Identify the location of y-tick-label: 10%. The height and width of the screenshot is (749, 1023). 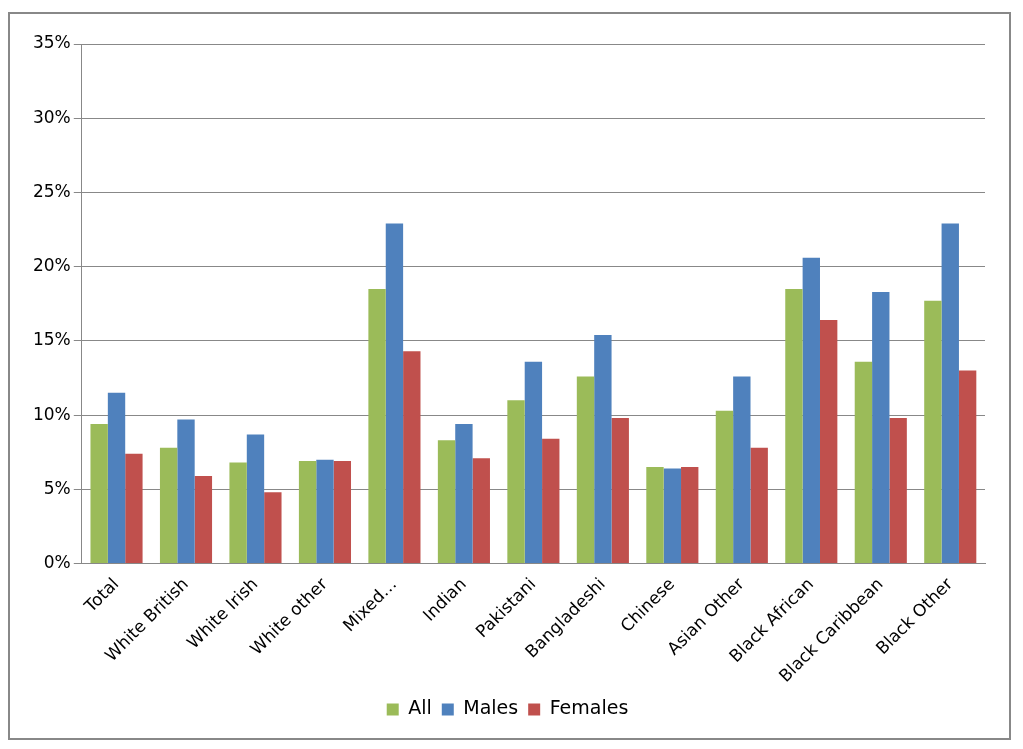
(51, 413).